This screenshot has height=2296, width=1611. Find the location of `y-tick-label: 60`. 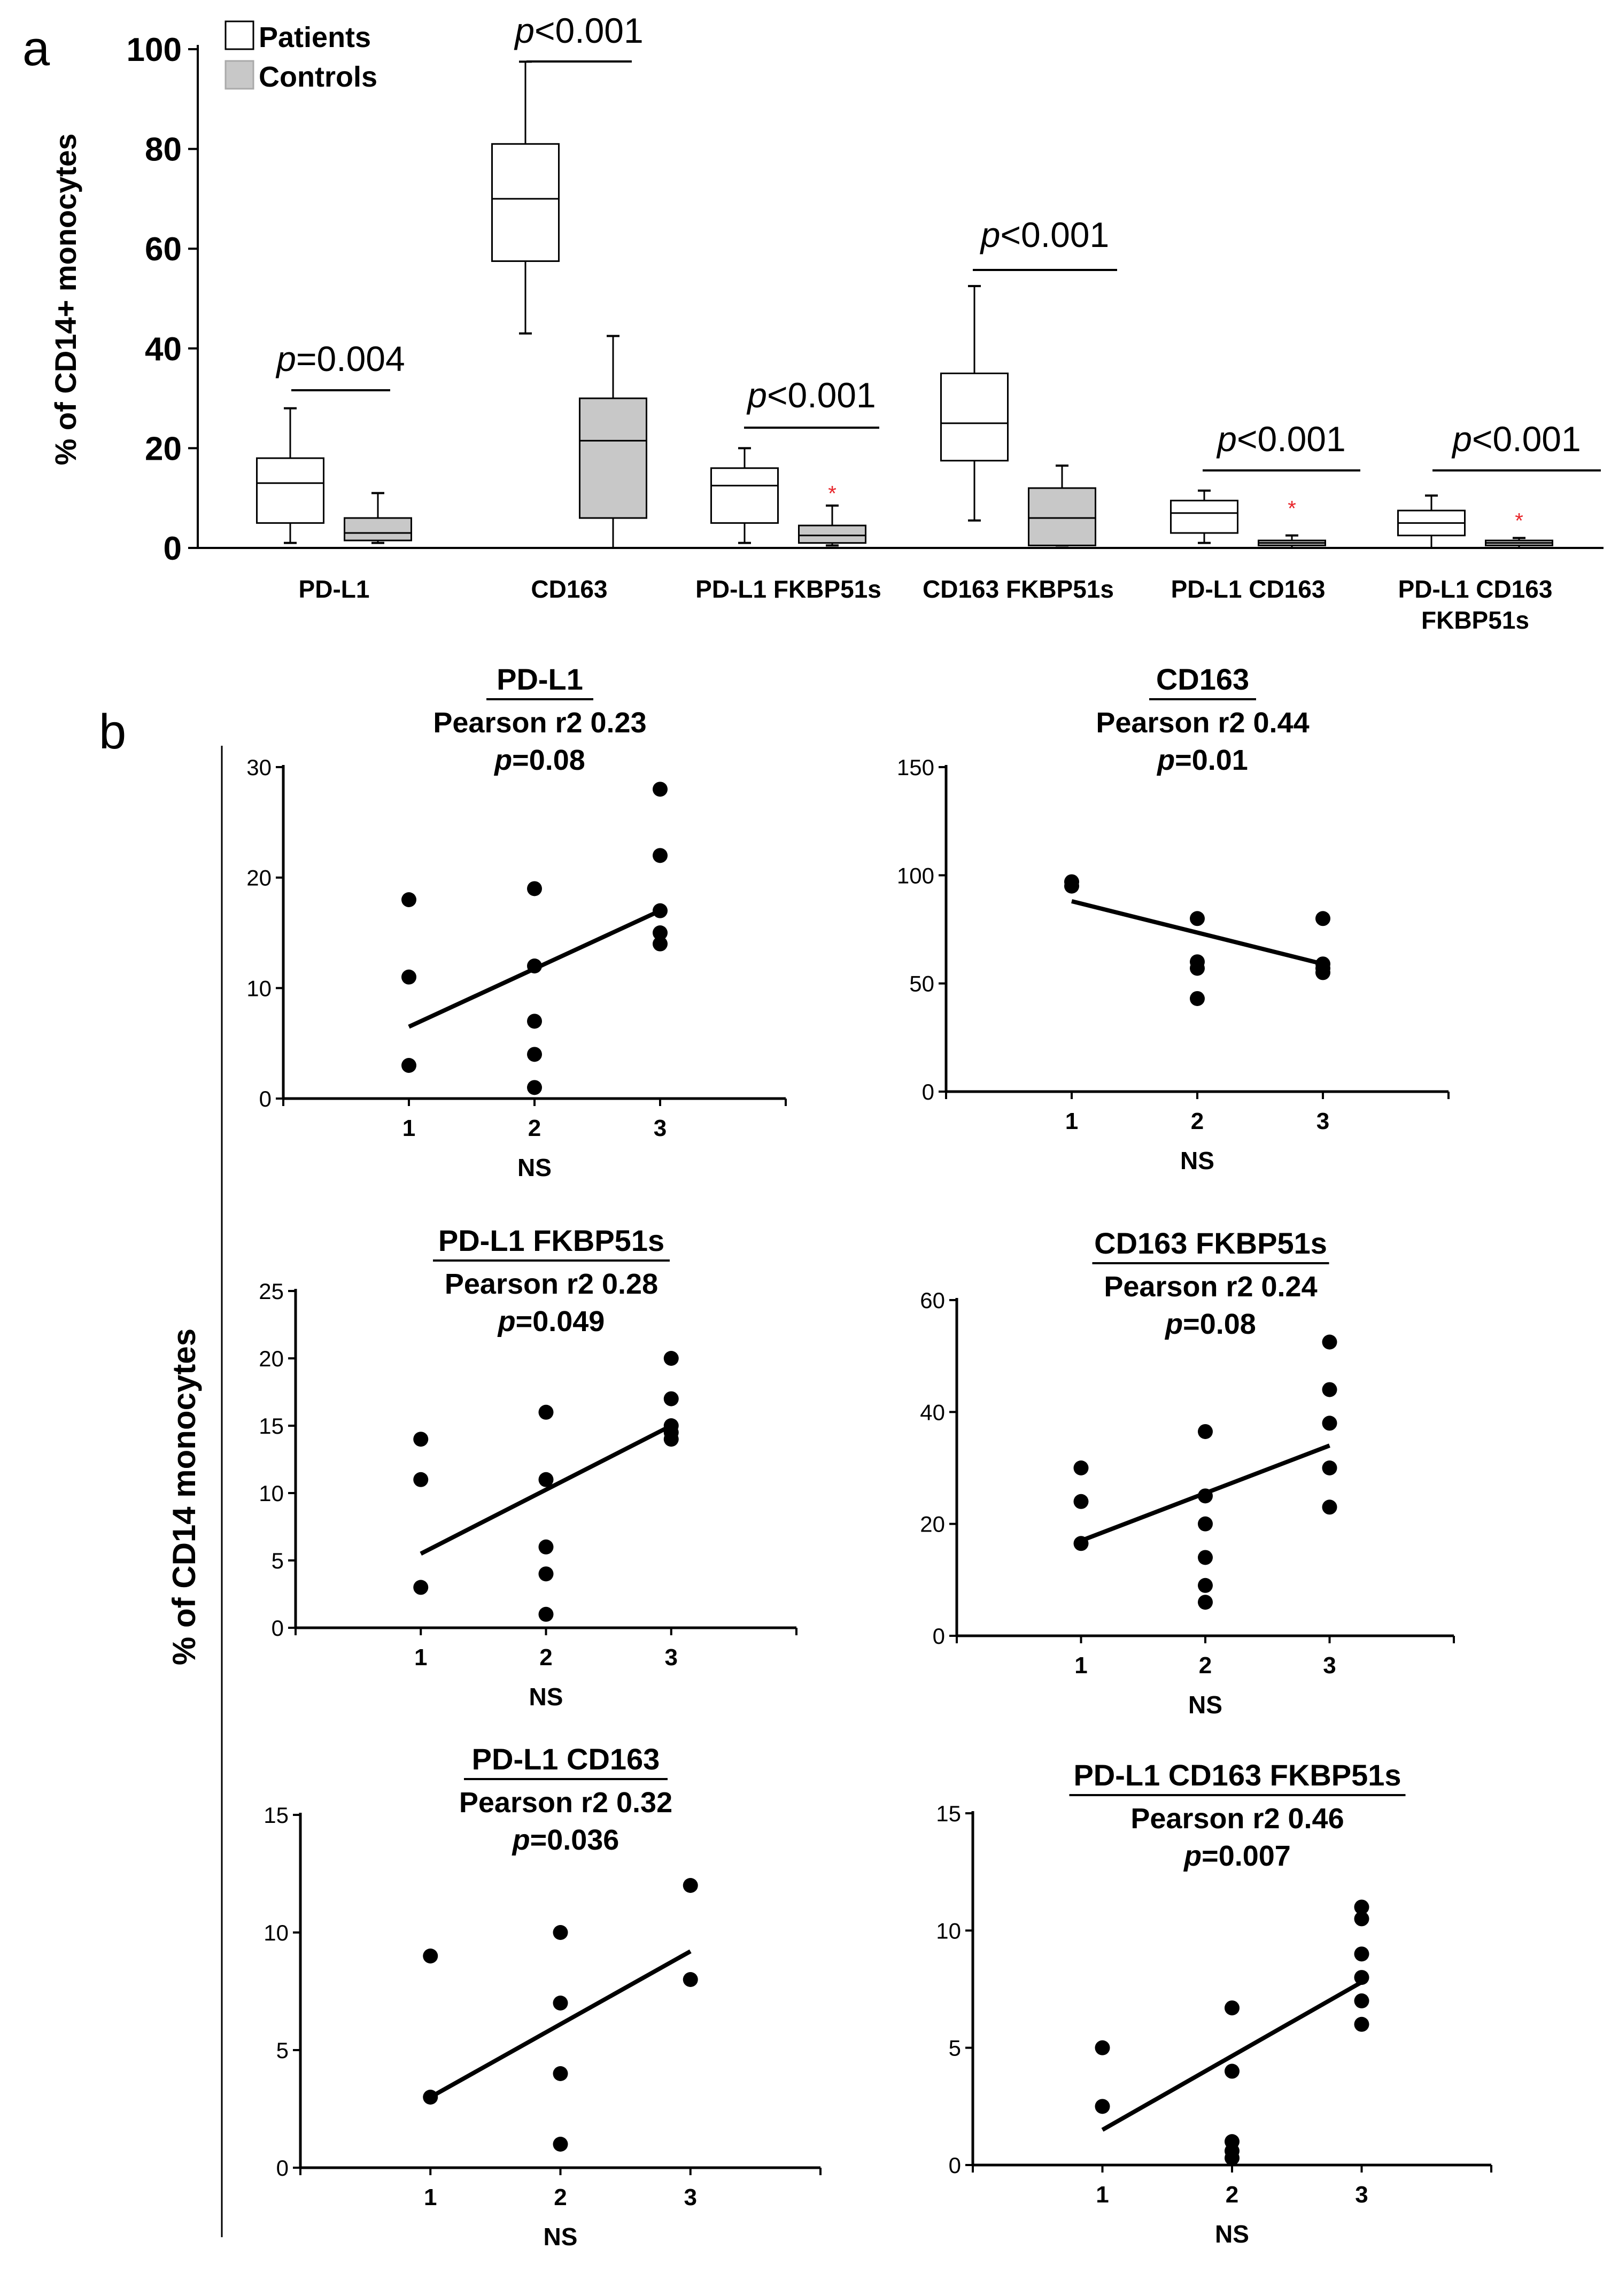

y-tick-label: 60 is located at coordinates (163, 250).